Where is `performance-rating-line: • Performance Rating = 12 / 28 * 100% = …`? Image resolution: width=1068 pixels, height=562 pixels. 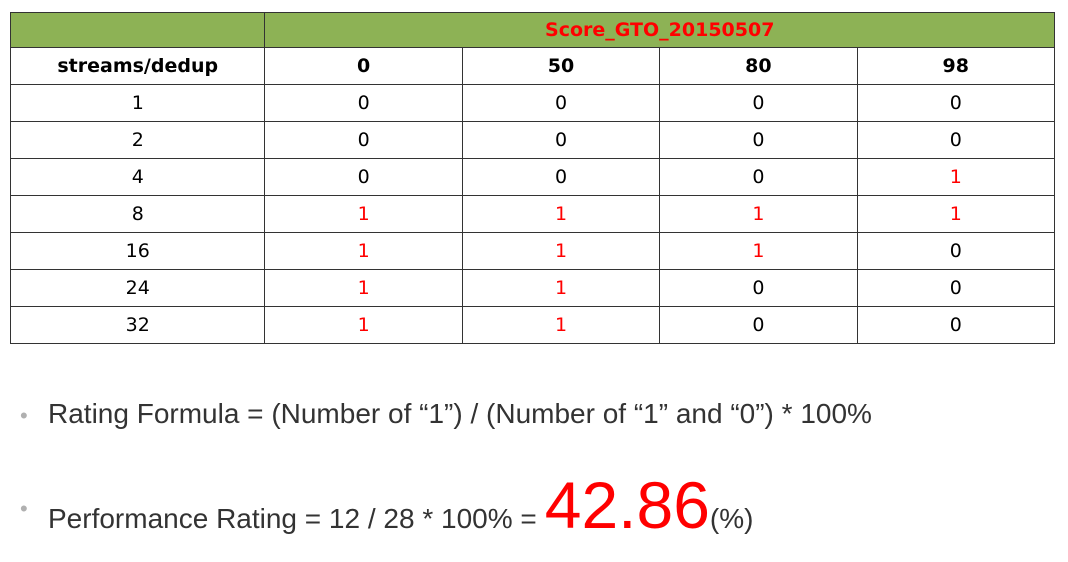
performance-rating-line: • Performance Rating = 12 / 28 * 100% = … is located at coordinates (386, 505).